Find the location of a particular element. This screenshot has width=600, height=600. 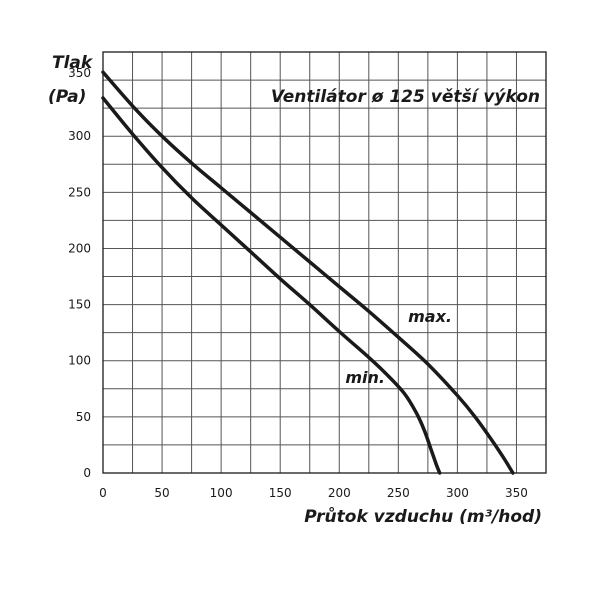

y-tick-label: 100 is located at coordinates (79, 361).